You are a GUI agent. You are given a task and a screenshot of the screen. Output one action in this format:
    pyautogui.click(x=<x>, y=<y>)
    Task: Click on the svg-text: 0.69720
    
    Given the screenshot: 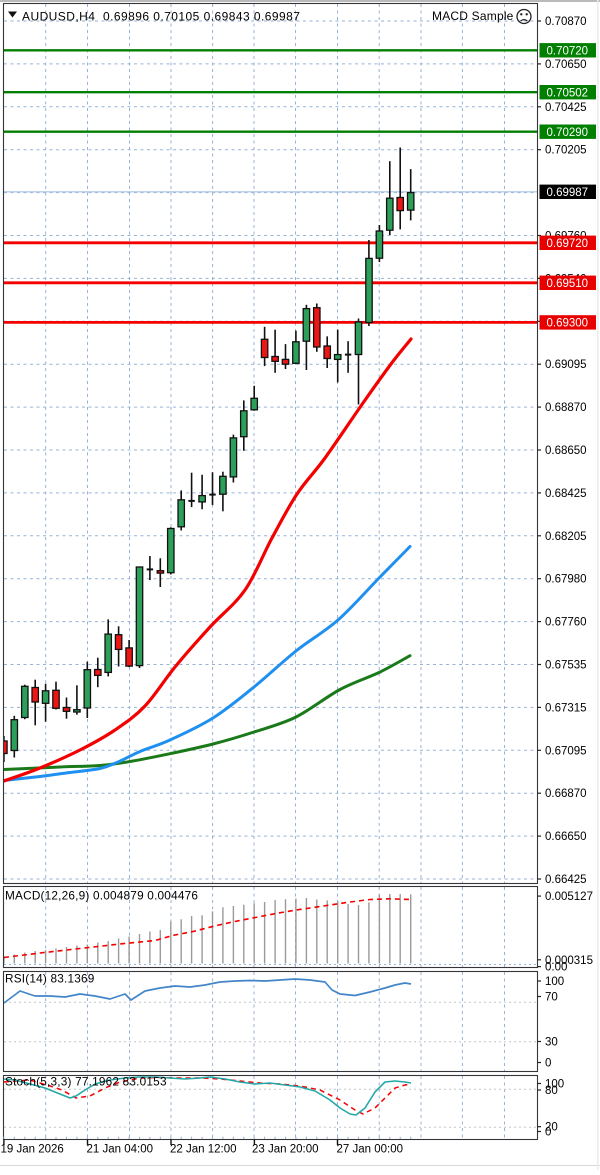 What is the action you would take?
    pyautogui.click(x=568, y=244)
    